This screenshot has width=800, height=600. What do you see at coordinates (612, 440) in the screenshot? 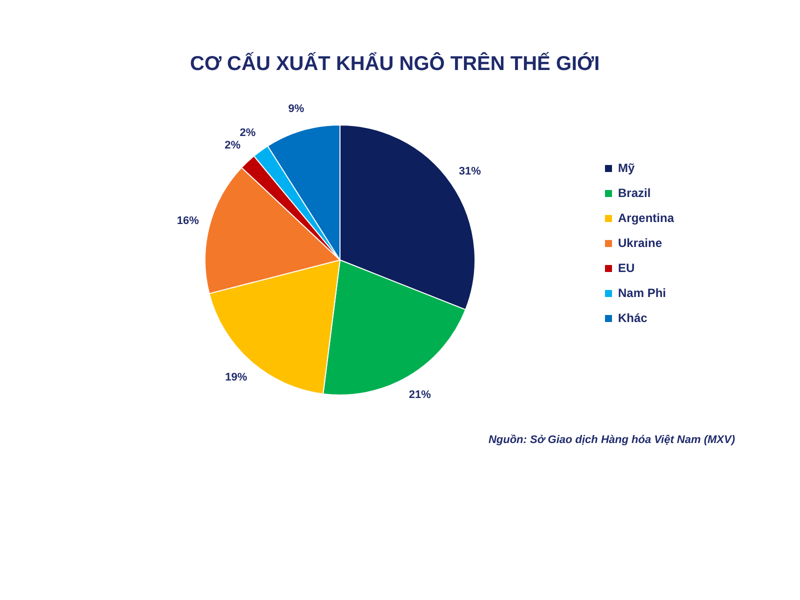
I see `text: Nguồn: Sở Giao dịch Hàng hóa Việt Nam (MXV)` at bounding box center [612, 440].